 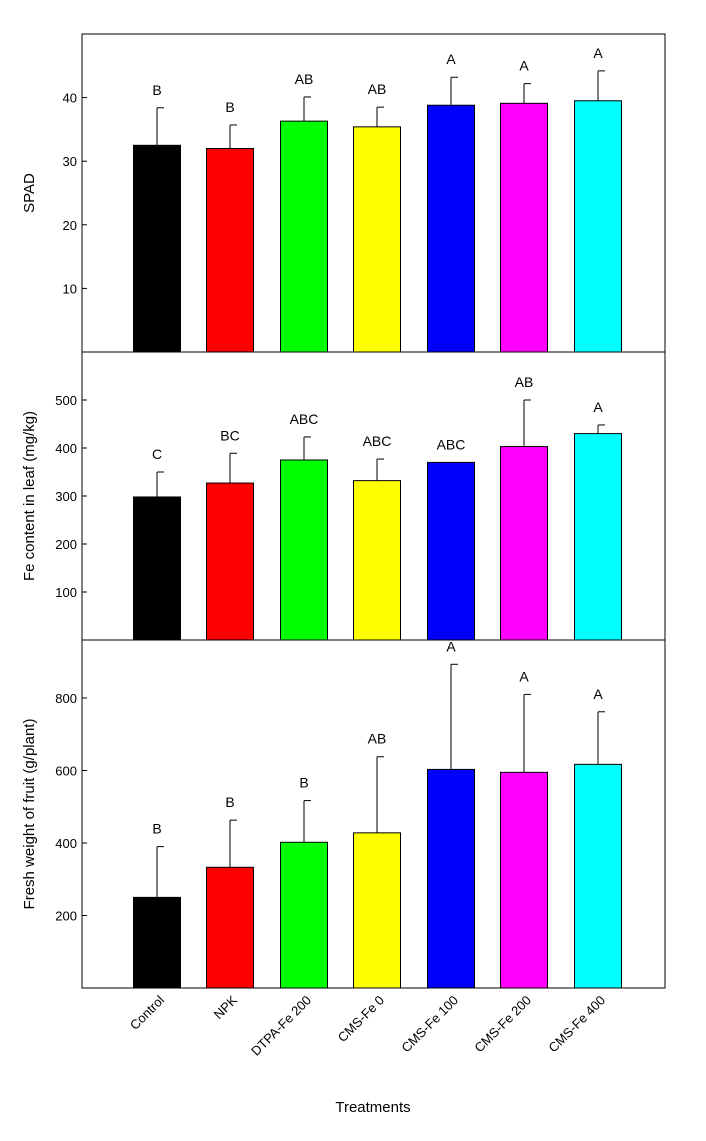 What do you see at coordinates (66, 771) in the screenshot?
I see `y-tick-label: 600` at bounding box center [66, 771].